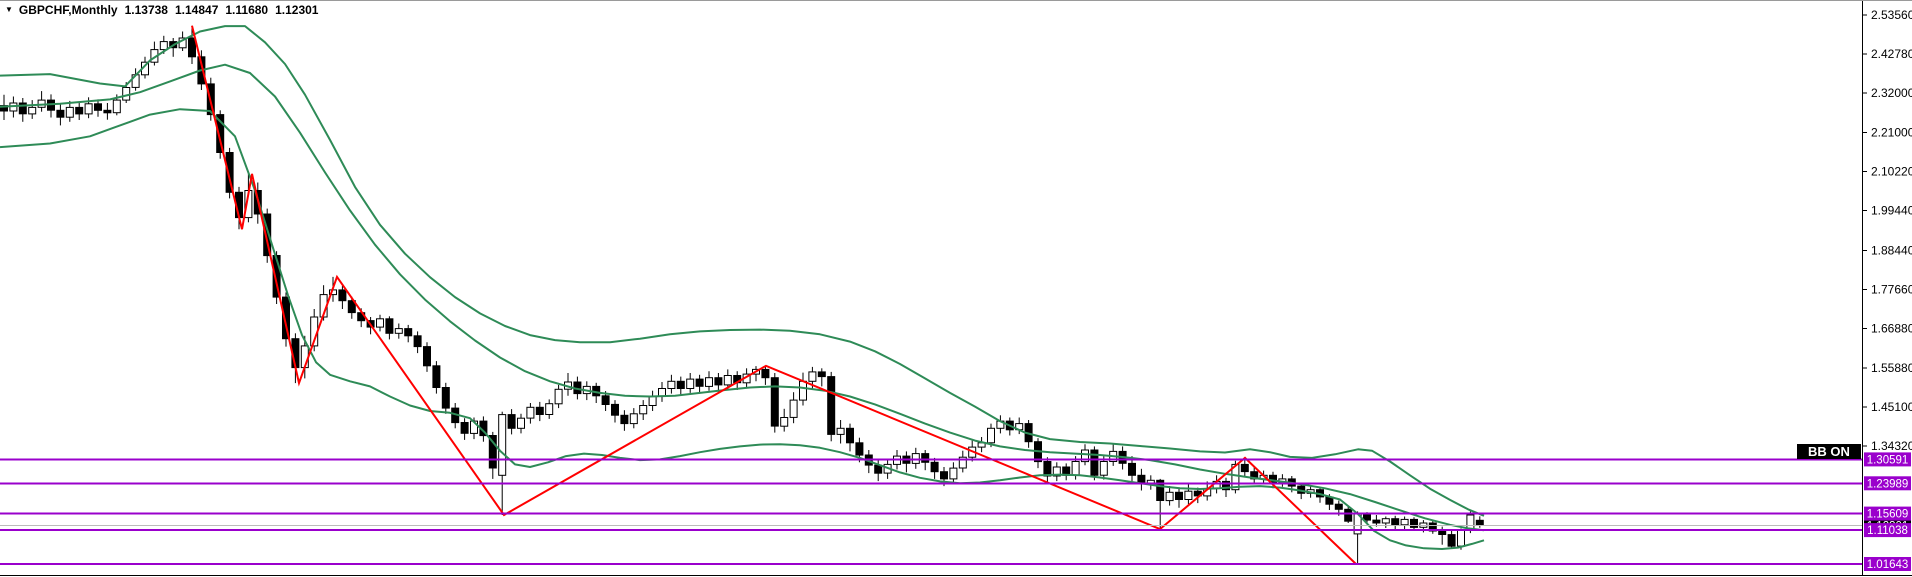  I want to click on hline-price-label-text: 1.01643, so click(1888, 565).